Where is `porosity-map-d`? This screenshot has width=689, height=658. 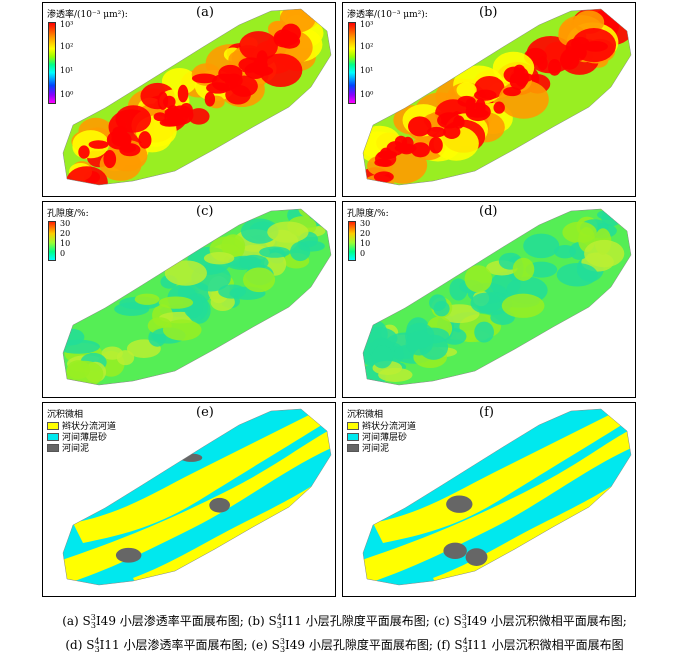
porosity-map-d is located at coordinates (497, 297).